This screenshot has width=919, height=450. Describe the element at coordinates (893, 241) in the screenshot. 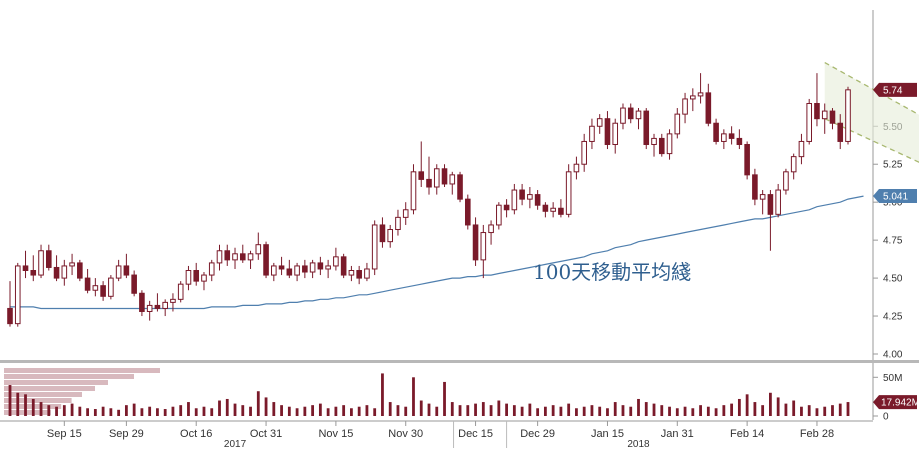

I see `price-tick-label: 4.75` at that location.